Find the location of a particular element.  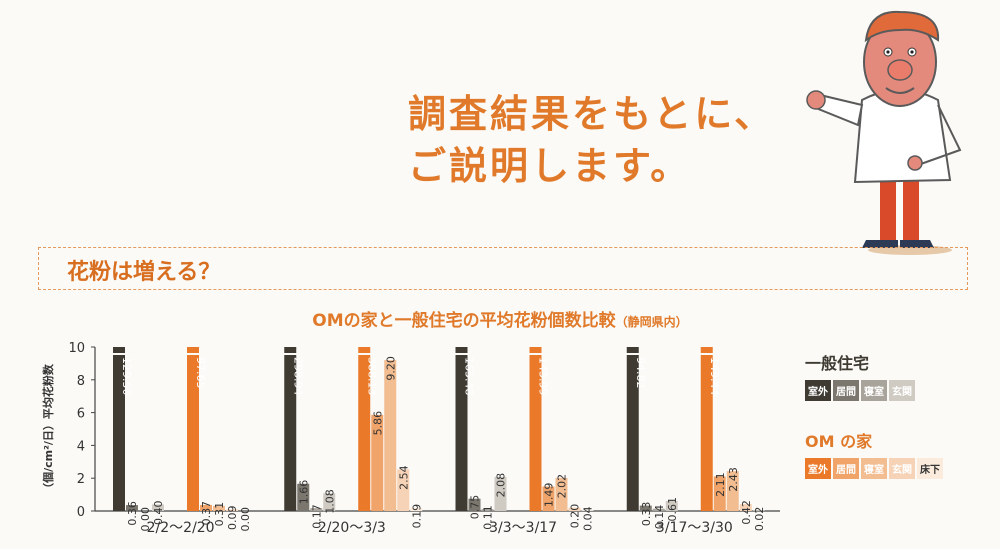

bar-value-label: 97.65 is located at coordinates (200, 373).